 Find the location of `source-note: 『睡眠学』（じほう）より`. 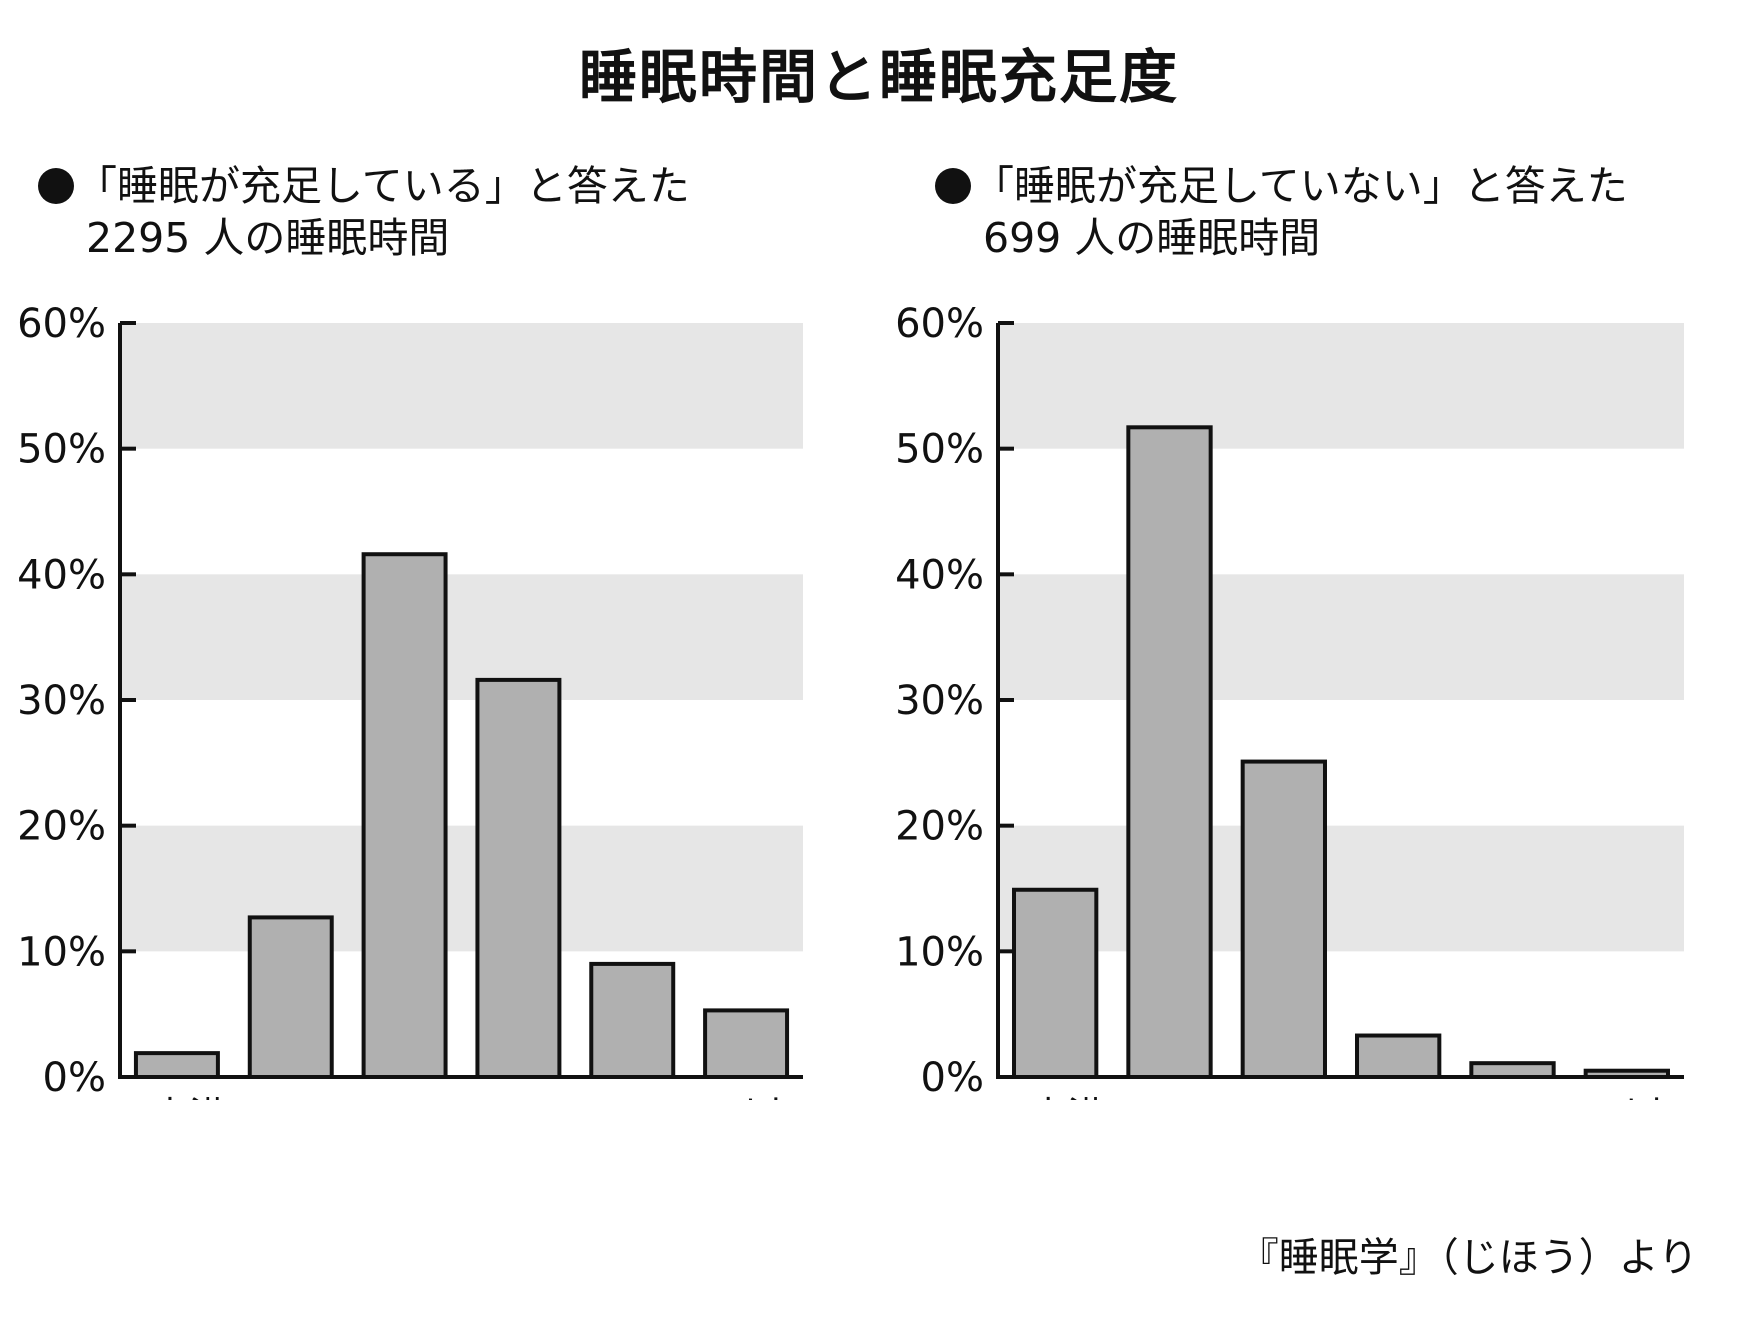

source-note: 『睡眠学』（じほう）より is located at coordinates (1468, 1258).